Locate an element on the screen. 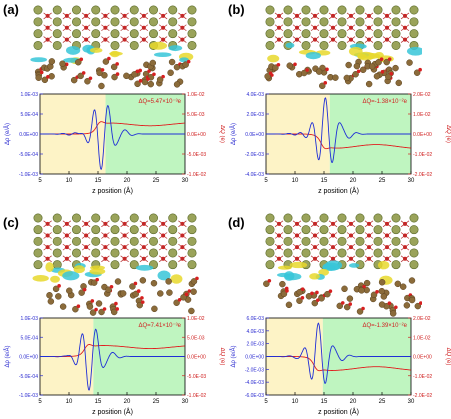 The height and width of the screenshot is (419, 451). right-tick-label: -2.0E-02 is located at coordinates (422, 175).